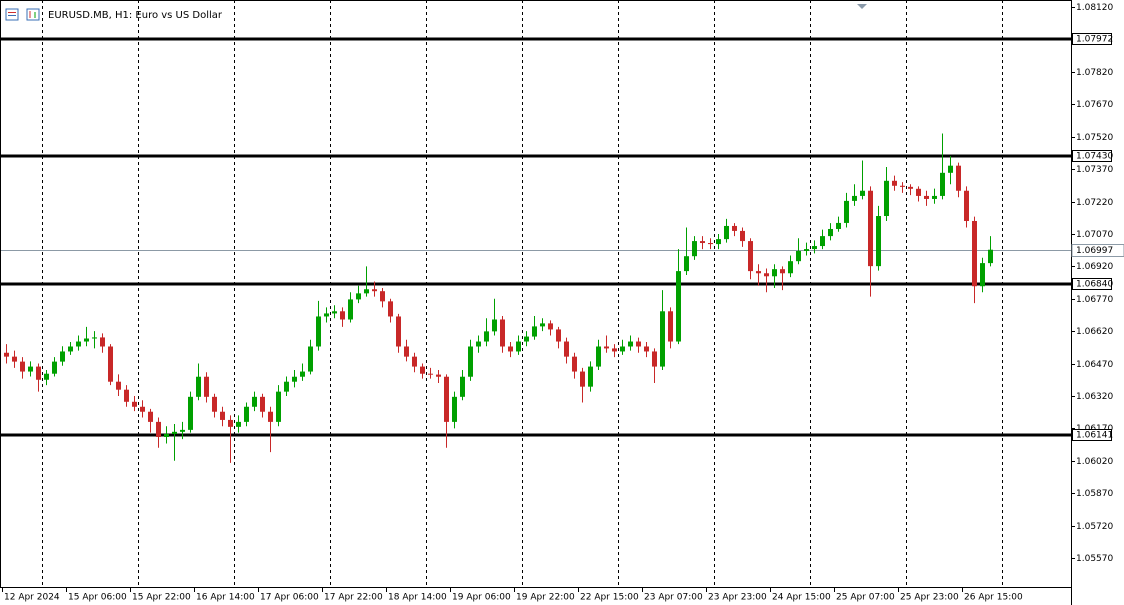 The height and width of the screenshot is (605, 1124). Describe the element at coordinates (1094, 285) in the screenshot. I see `level-label: 1.06840` at that location.